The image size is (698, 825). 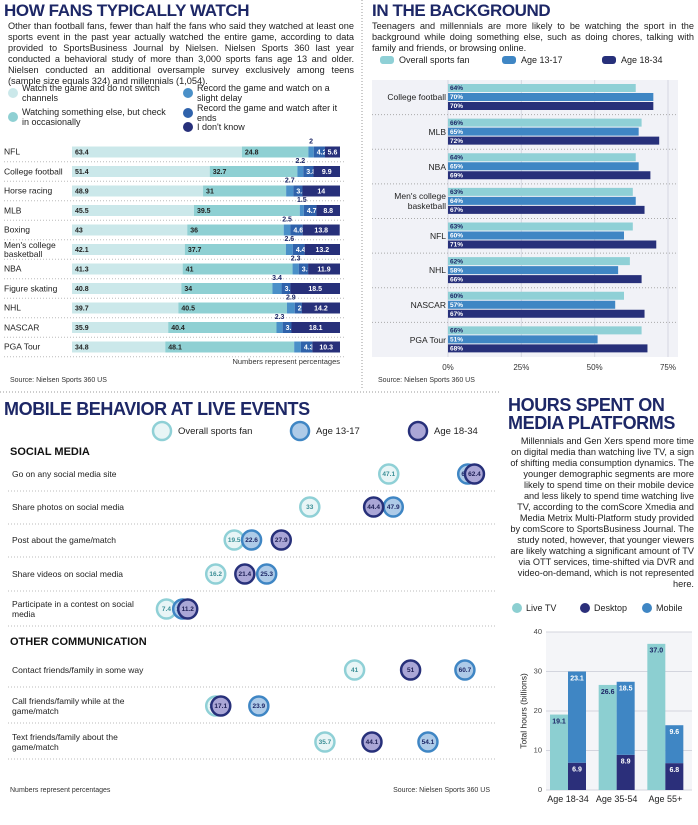 What do you see at coordinates (300, 161) in the screenshot?
I see `value-label: 2.2` at bounding box center [300, 161].